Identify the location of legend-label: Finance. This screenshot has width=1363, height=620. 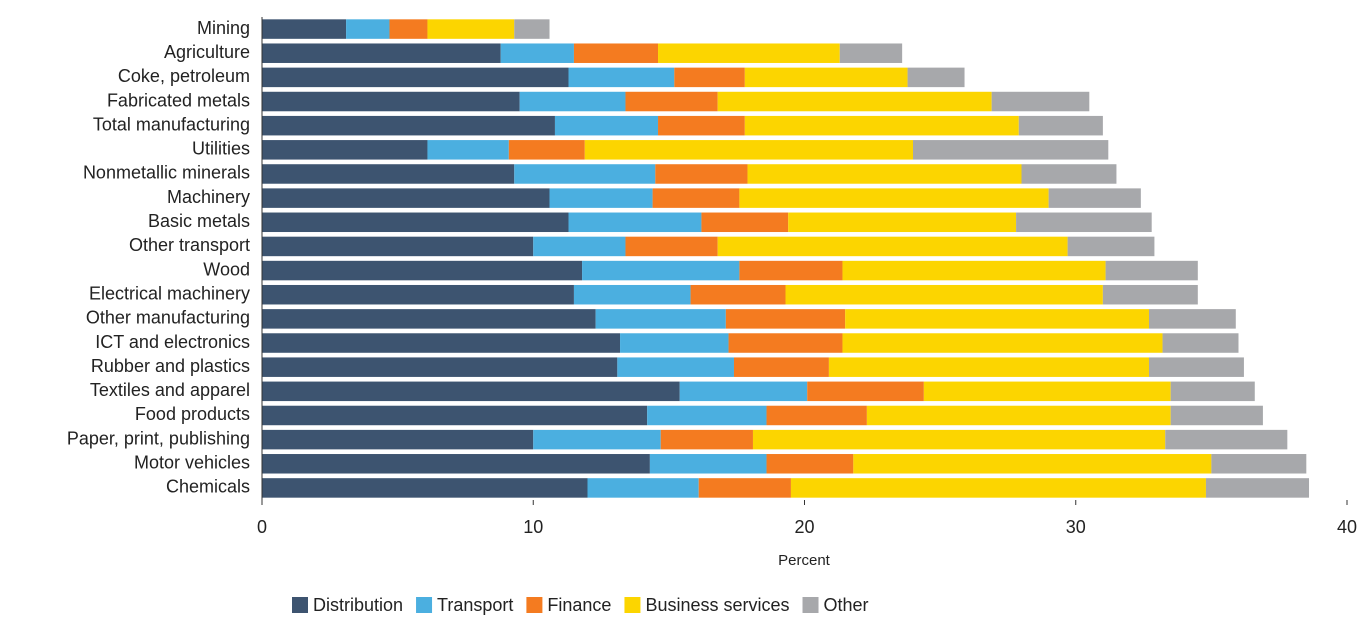
(579, 605).